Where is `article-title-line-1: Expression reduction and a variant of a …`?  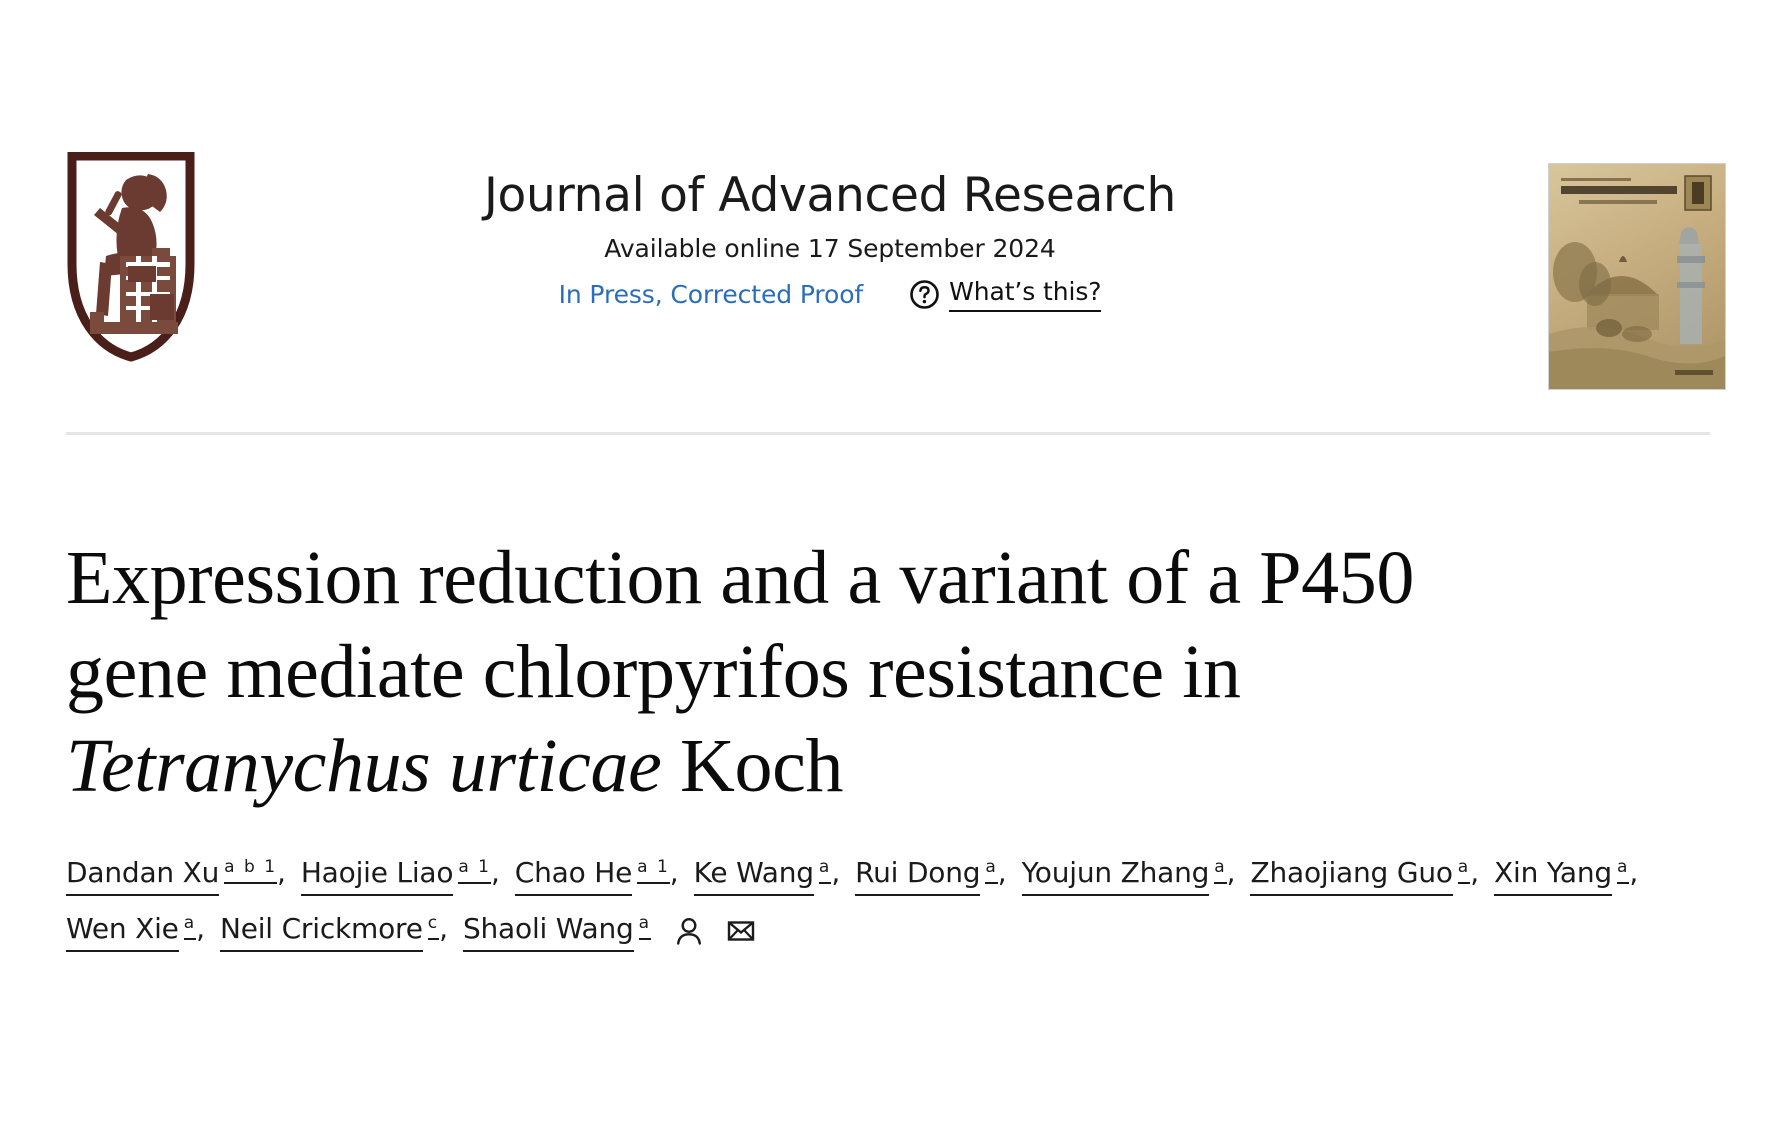
article-title-line-1: Expression reduction and a variant of a … is located at coordinates (740, 577).